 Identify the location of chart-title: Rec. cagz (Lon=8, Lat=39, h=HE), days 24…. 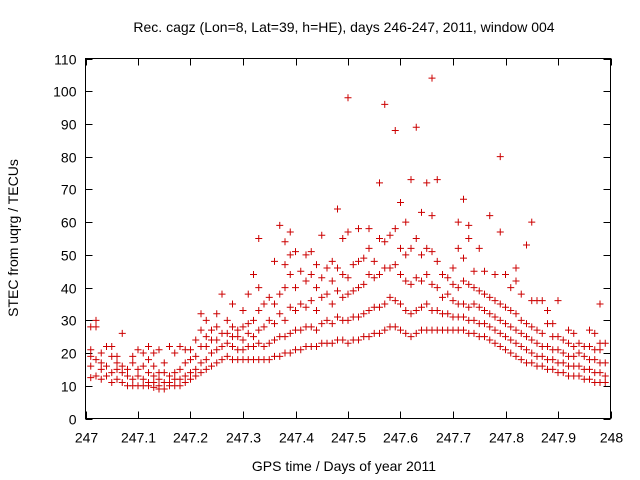
(343, 27).